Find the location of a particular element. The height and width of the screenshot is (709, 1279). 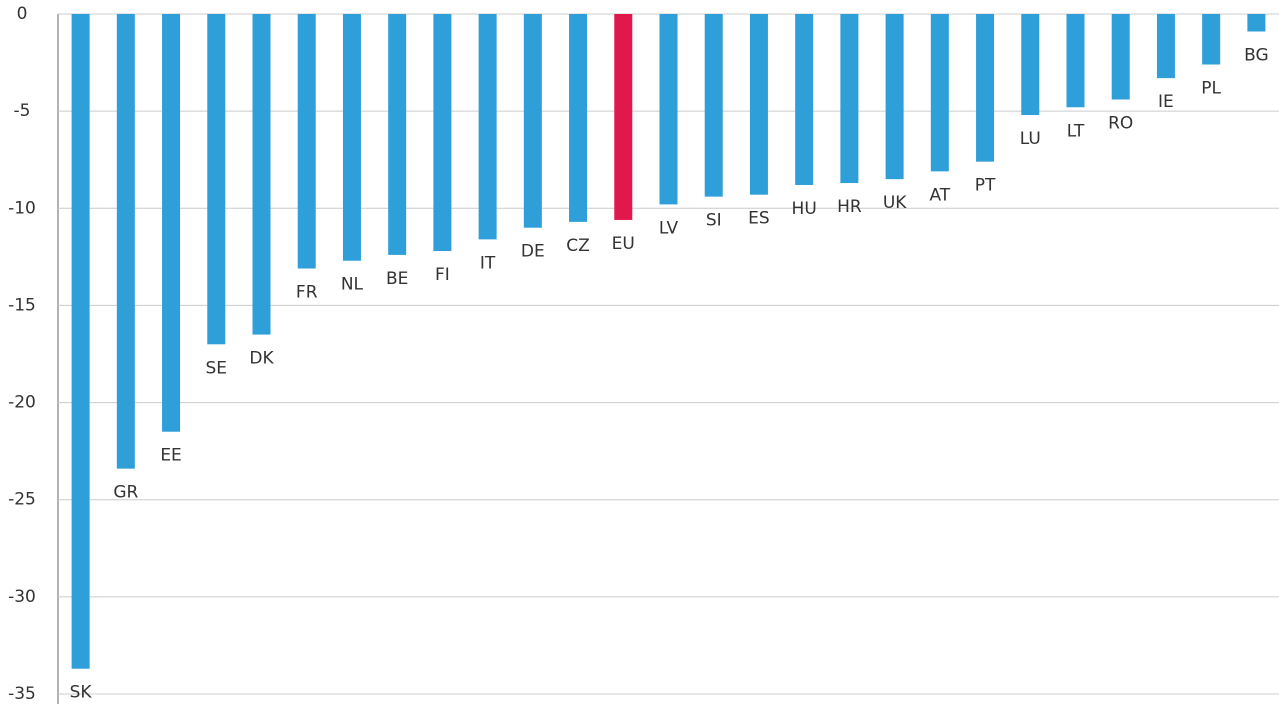

category-label: IT is located at coordinates (488, 263).